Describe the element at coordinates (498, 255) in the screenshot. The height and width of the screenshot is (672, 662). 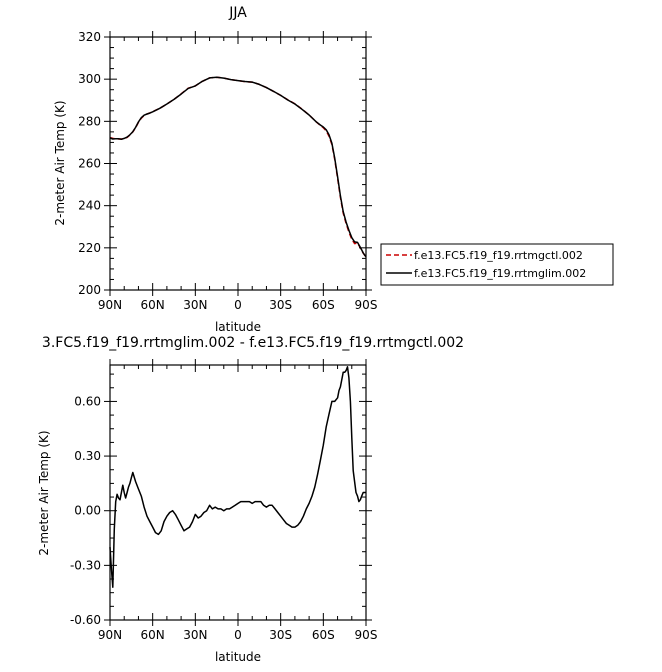
I see `legend-entry: f.e13.FC5.f19_f19.rrtmgctl.002` at that location.